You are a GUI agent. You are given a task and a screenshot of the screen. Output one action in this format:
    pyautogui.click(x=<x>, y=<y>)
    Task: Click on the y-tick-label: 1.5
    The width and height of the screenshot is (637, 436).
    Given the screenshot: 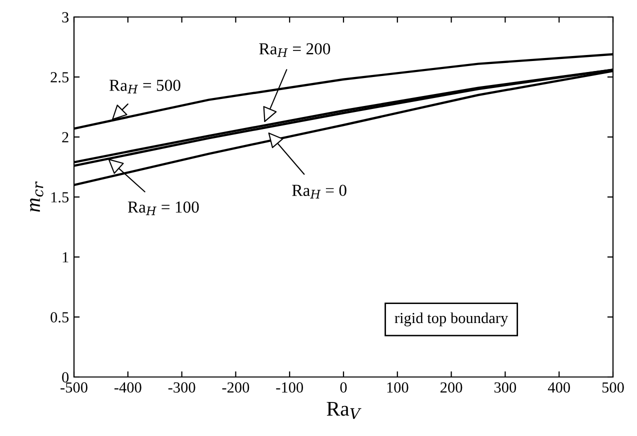 What is the action you would take?
    pyautogui.click(x=60, y=197)
    